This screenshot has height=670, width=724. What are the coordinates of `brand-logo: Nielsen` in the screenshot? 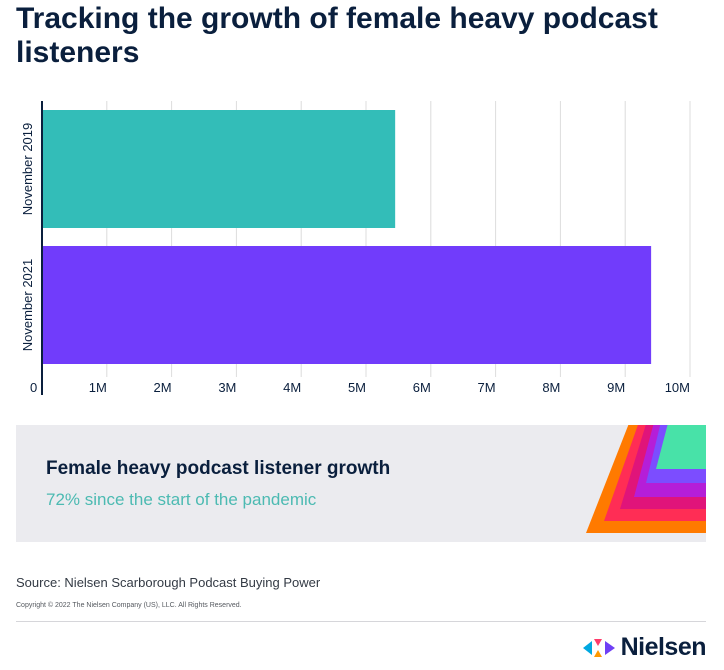 It's located at (644, 647).